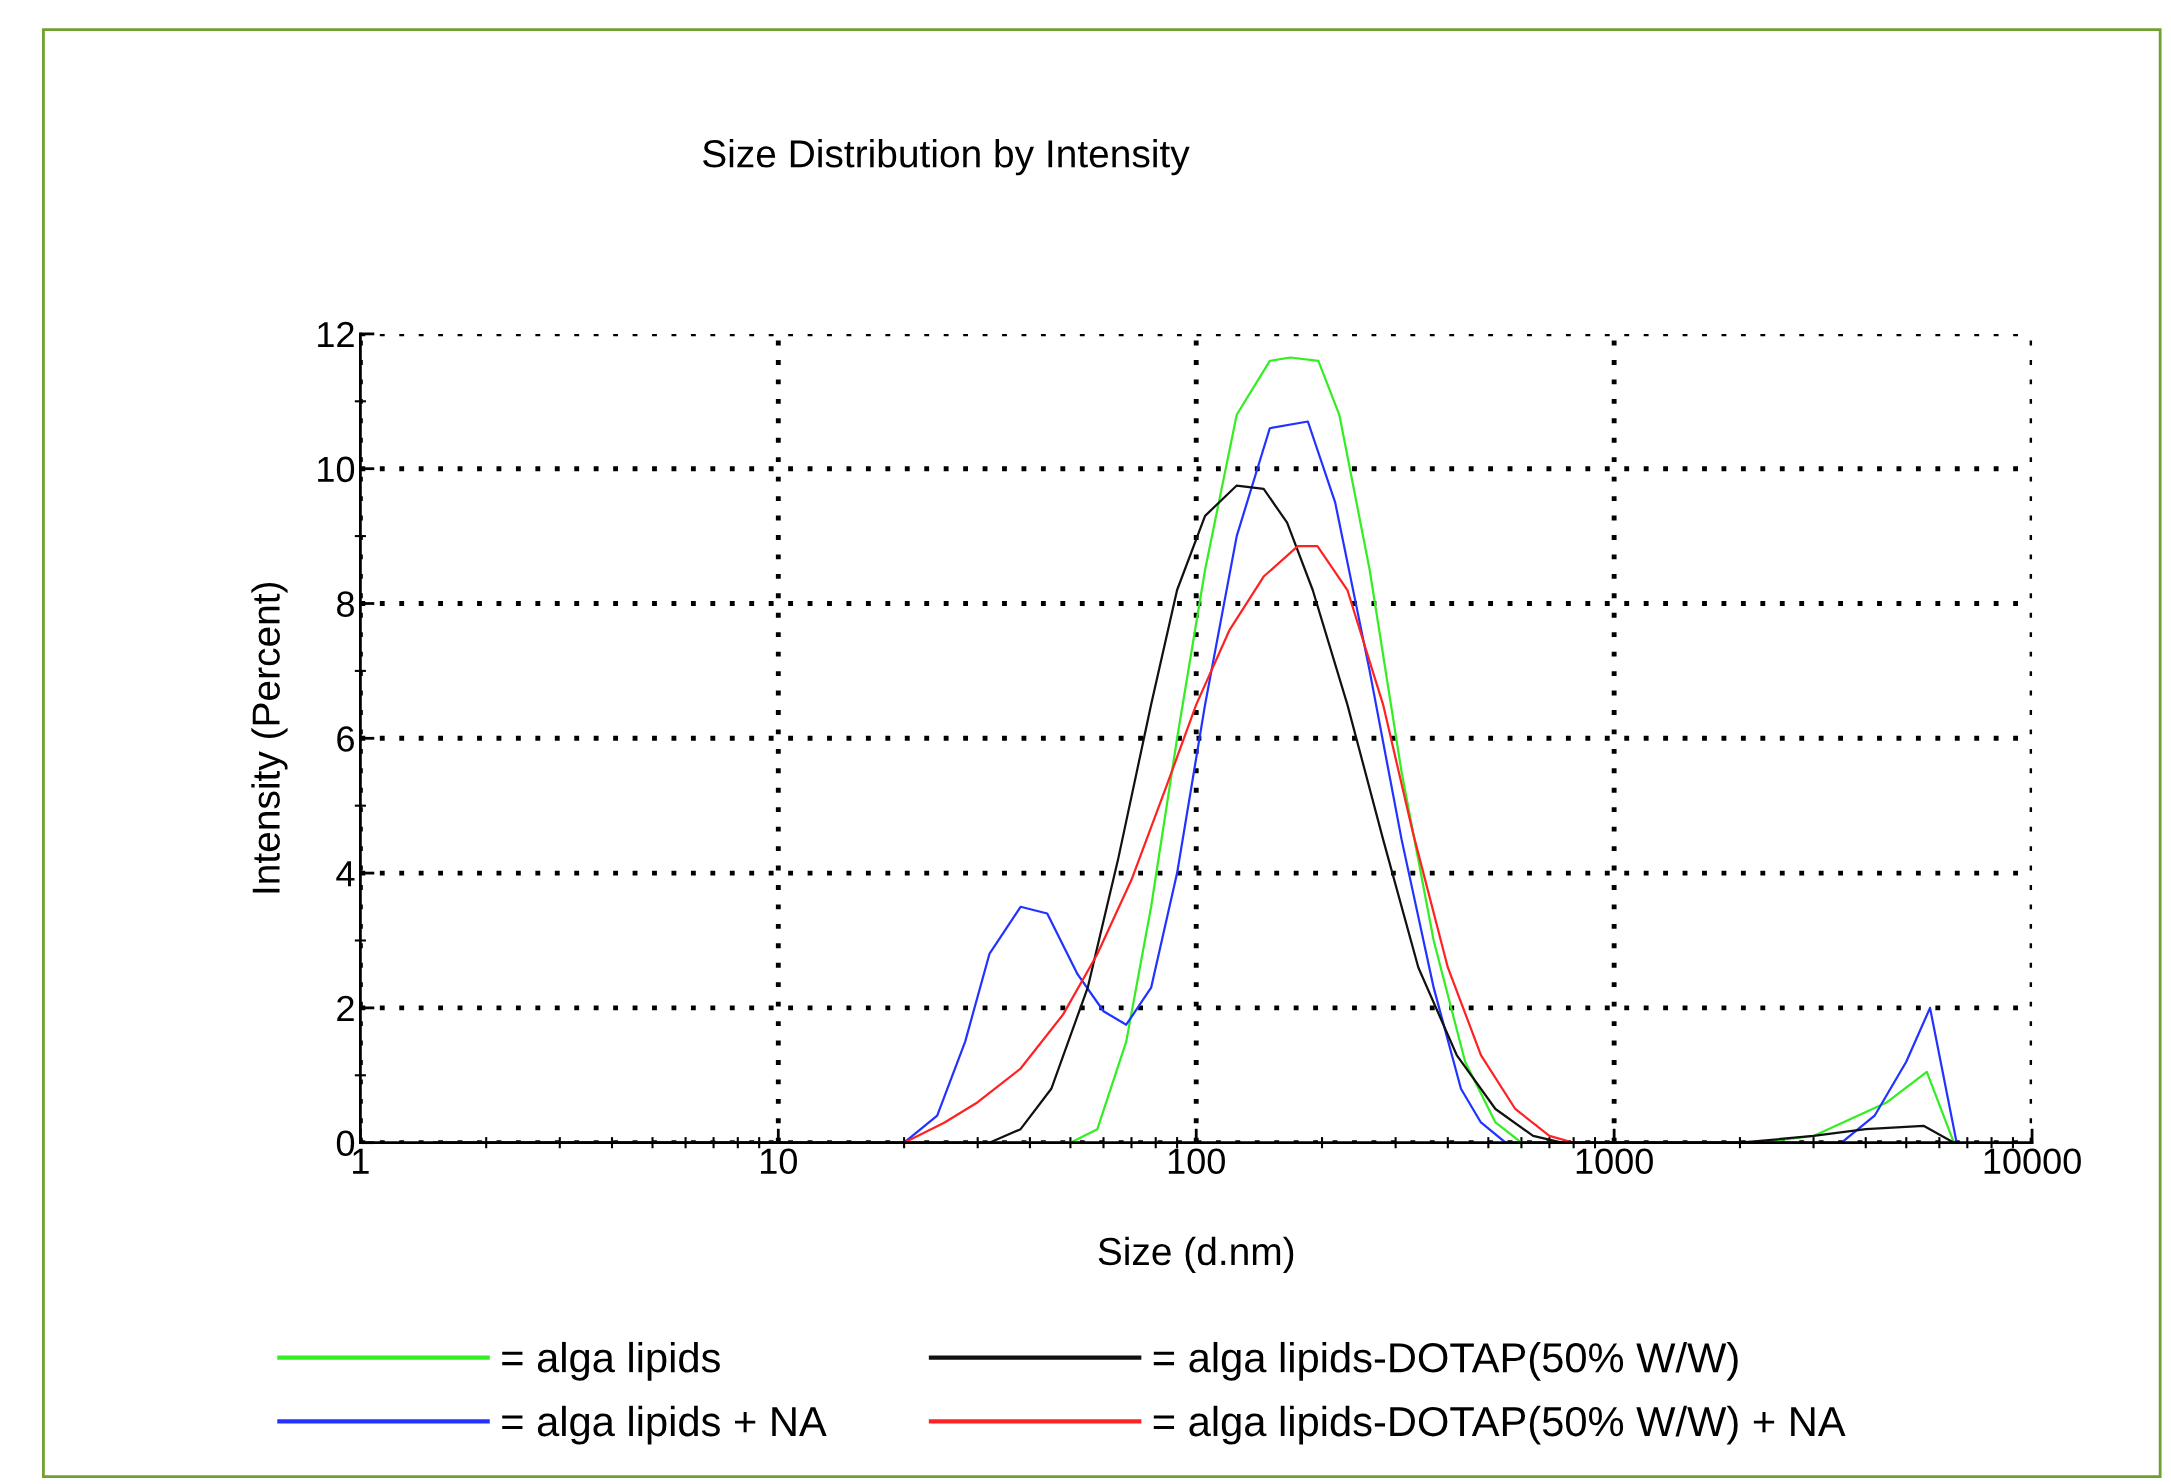 This screenshot has width=2171, height=1484. I want to click on legend-label: = alga lipids + NA, so click(664, 1425).